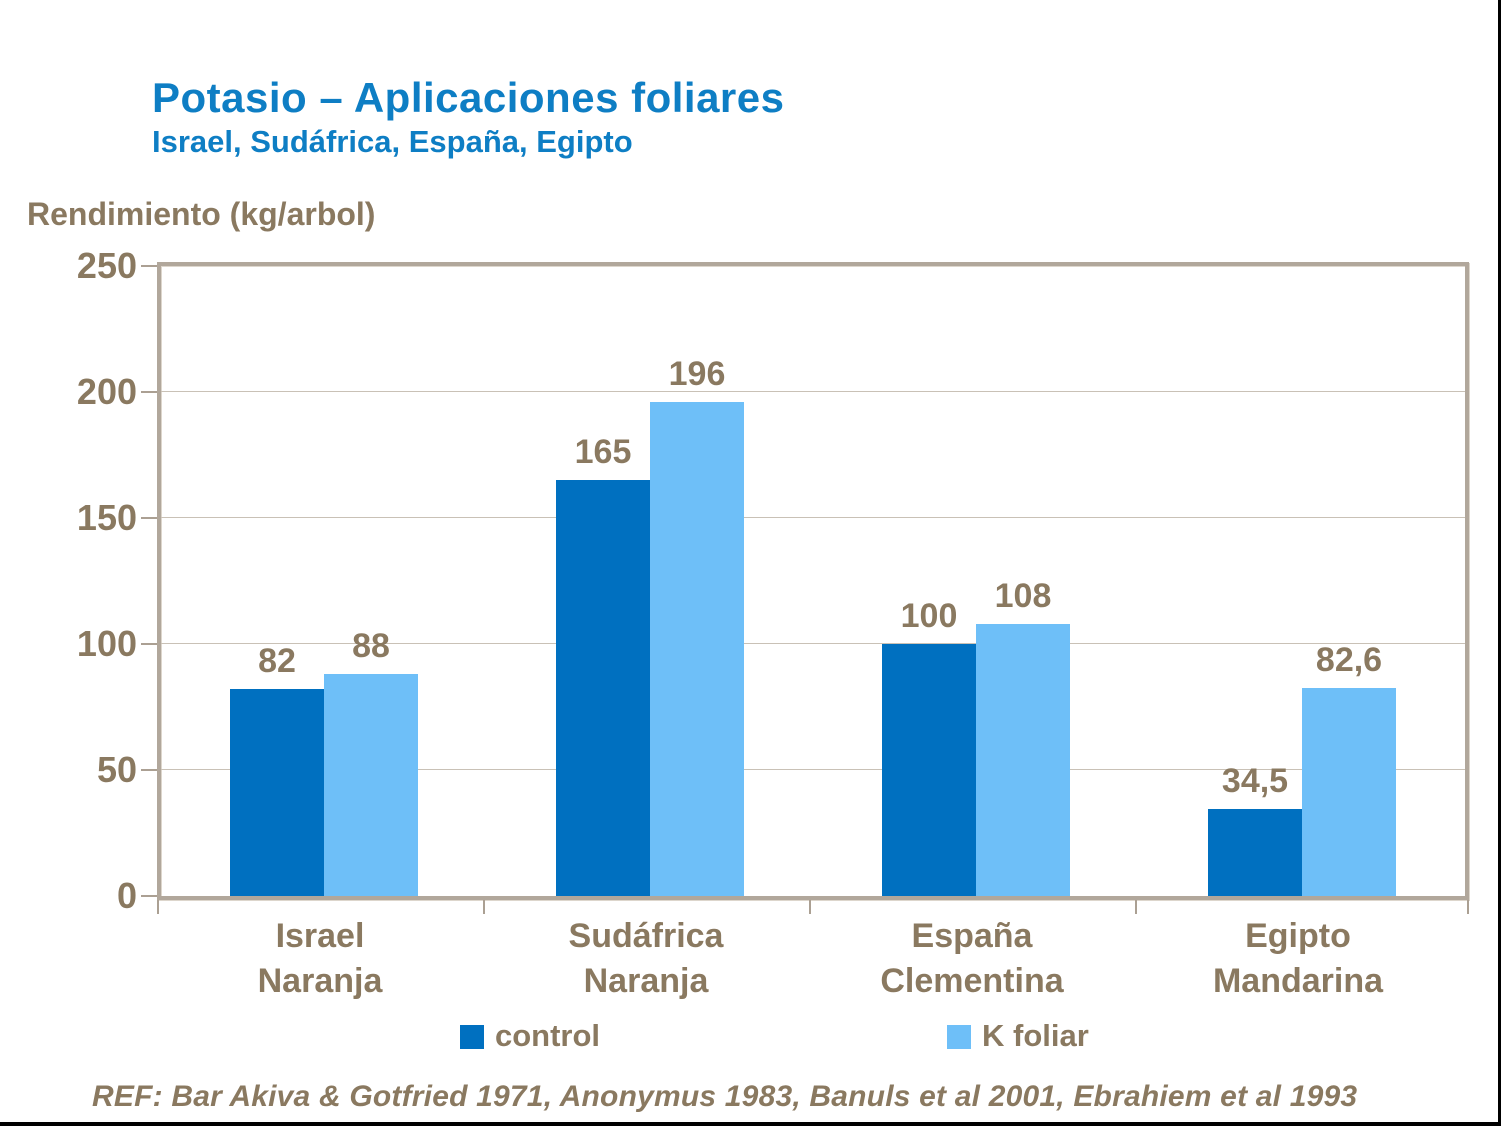  What do you see at coordinates (320, 959) in the screenshot?
I see `category-label-0: Israel Naranja` at bounding box center [320, 959].